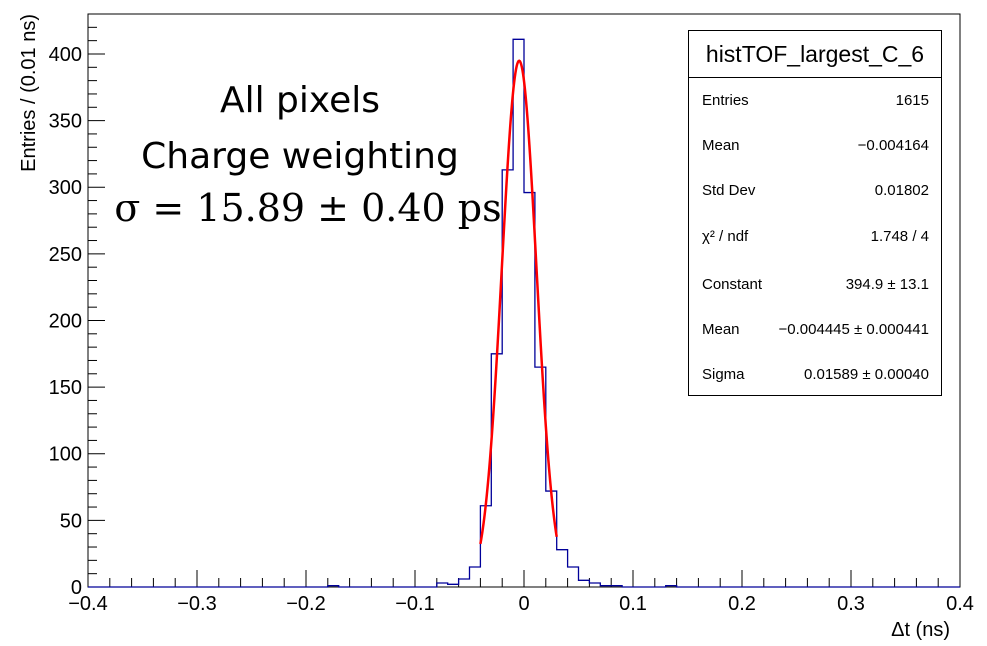  I want to click on annotation-sigma: σ = 15.89 ± 0.40 ps, so click(308, 208).